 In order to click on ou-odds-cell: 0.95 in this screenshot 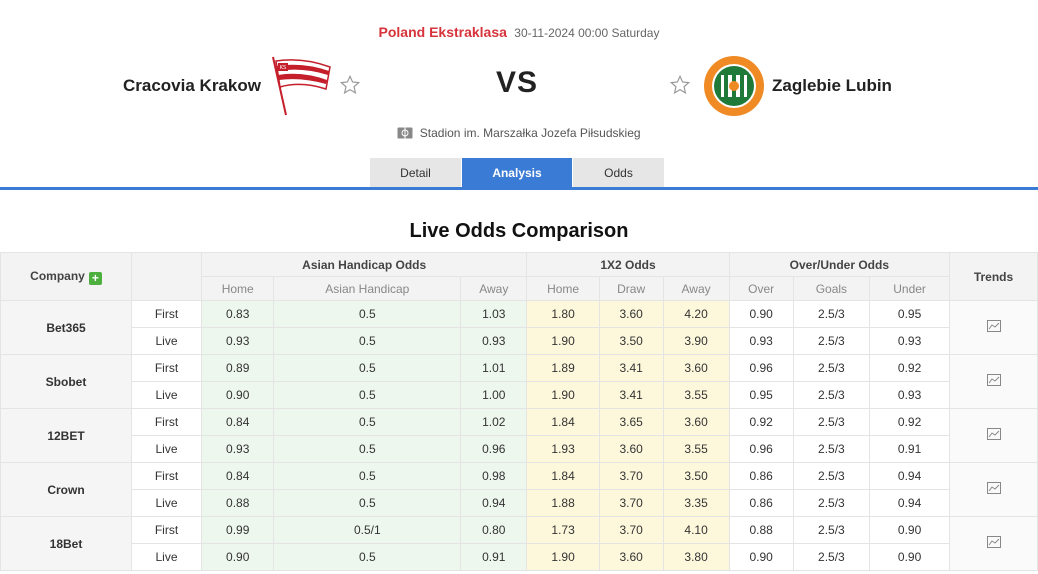, I will do `click(761, 395)`.